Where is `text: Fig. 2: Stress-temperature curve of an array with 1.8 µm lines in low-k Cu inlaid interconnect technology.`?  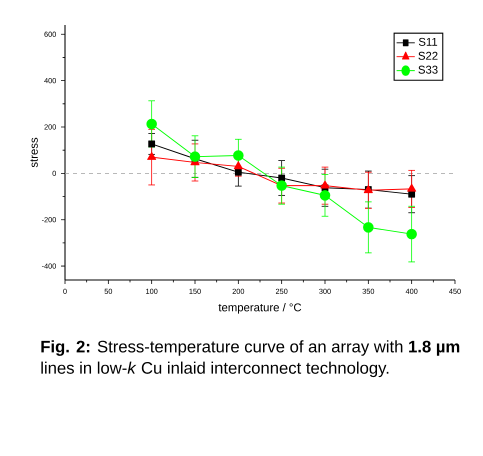
text: Fig. 2: Stress-temperature curve of an array with 1.8 µm lines in low-k Cu inlaid interconnect technology. is located at coordinates (250, 359).